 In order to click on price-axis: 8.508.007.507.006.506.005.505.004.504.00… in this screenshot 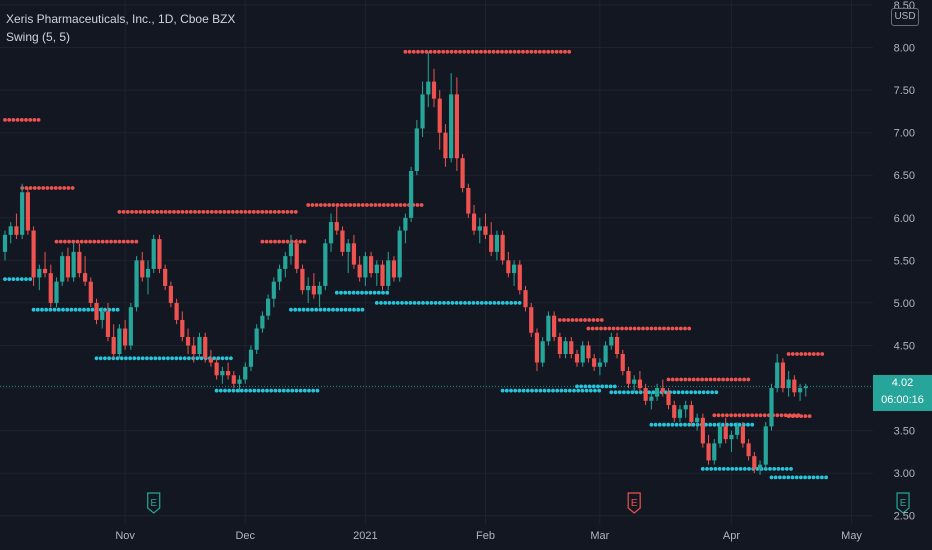, I will do `click(904, 261)`.